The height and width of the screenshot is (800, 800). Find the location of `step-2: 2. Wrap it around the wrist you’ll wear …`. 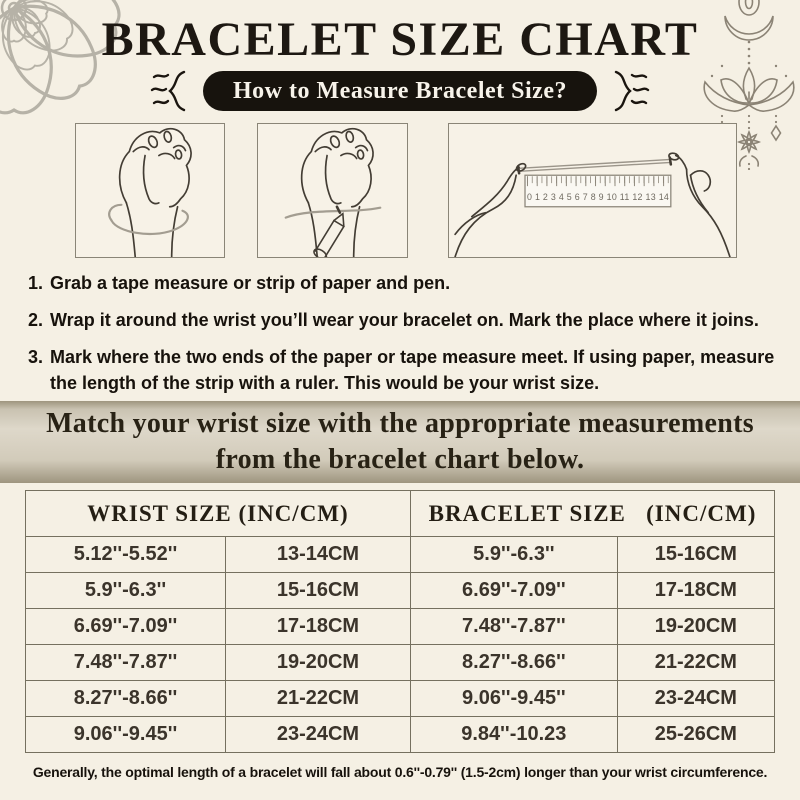

step-2: 2. Wrap it around the wrist you’ll wear … is located at coordinates (402, 320).